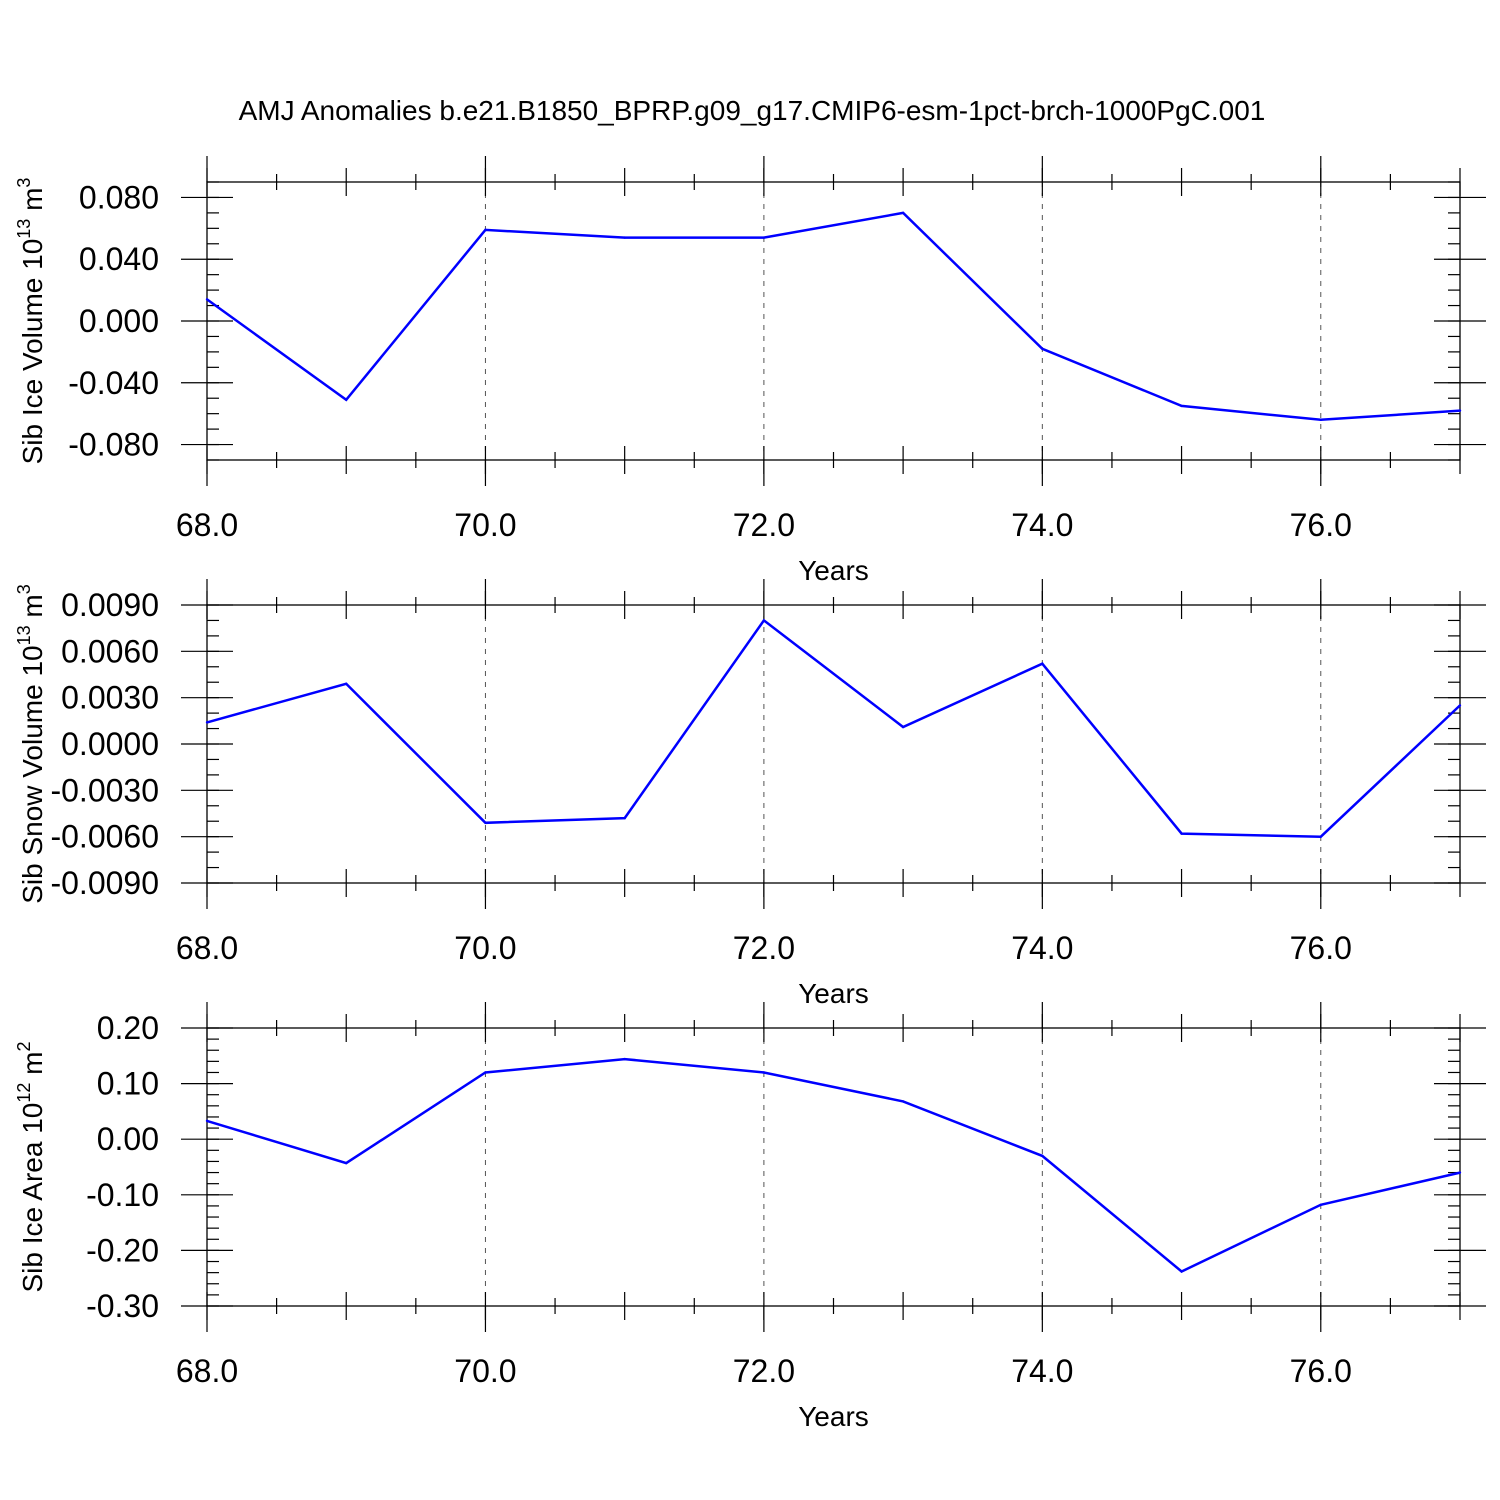 The width and height of the screenshot is (1500, 1500). Describe the element at coordinates (128, 1084) in the screenshot. I see `y-tick-label: 0.10` at that location.